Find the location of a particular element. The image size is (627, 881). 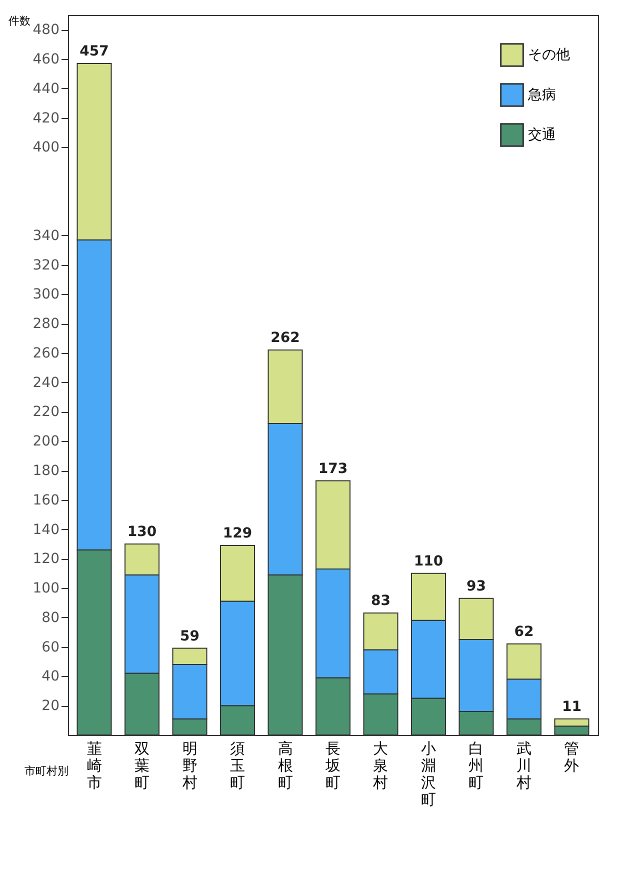

y-tick-label: 420 is located at coordinates (46, 118).